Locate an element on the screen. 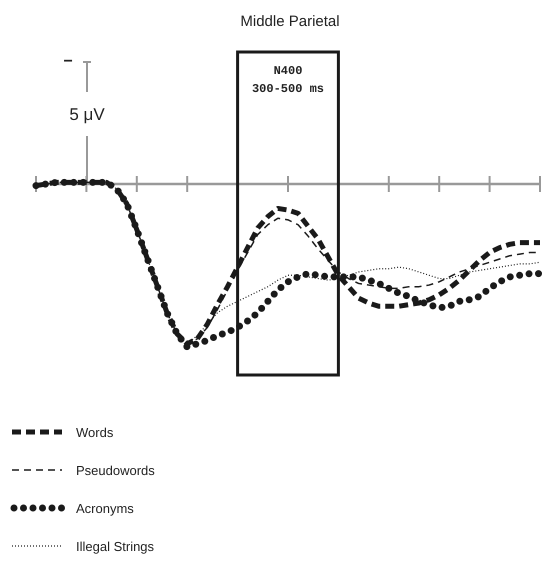 The image size is (547, 564). legend-label: Words is located at coordinates (95, 432).